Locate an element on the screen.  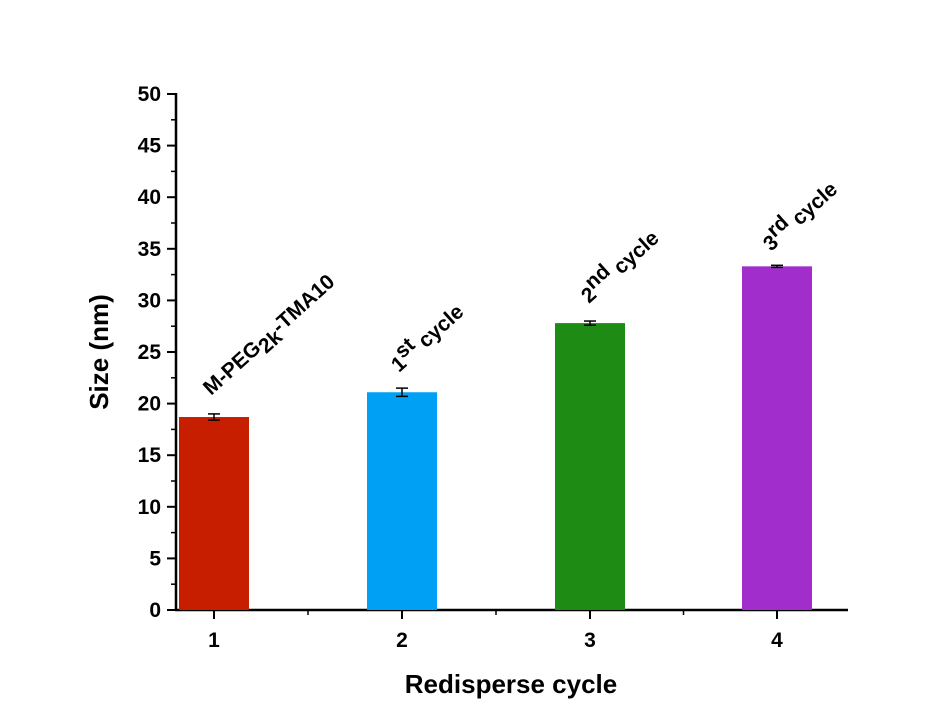
bar-annotation: 2nd cycle is located at coordinates (618, 264).